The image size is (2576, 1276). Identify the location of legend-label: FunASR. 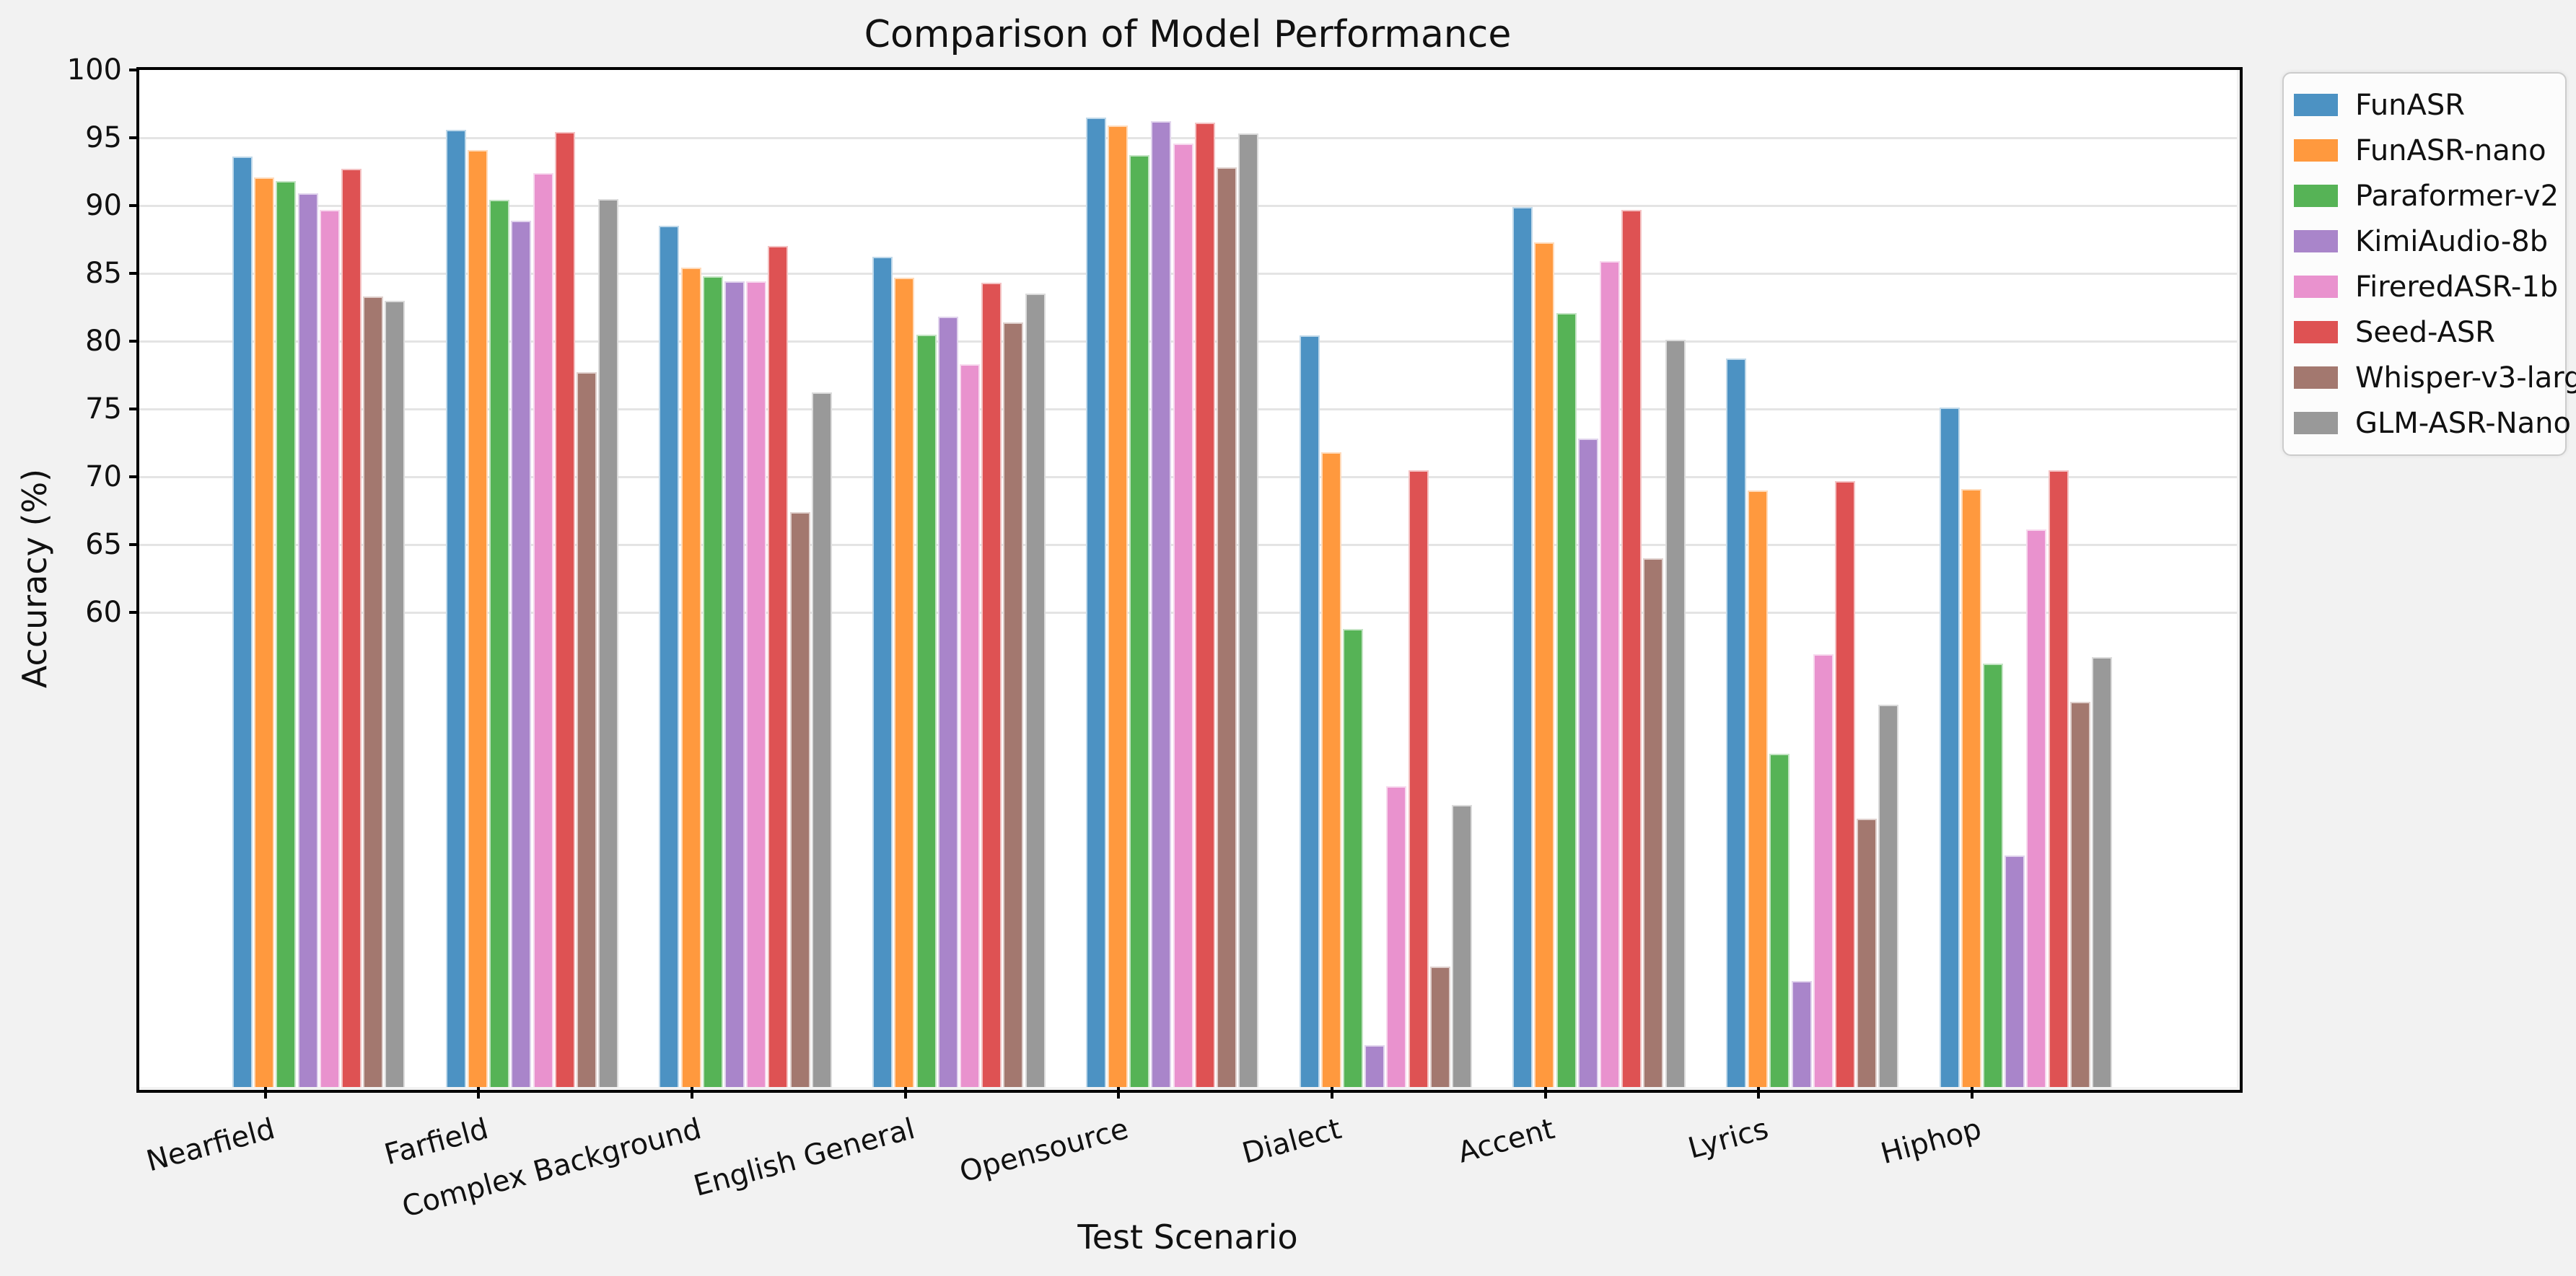
(2410, 105).